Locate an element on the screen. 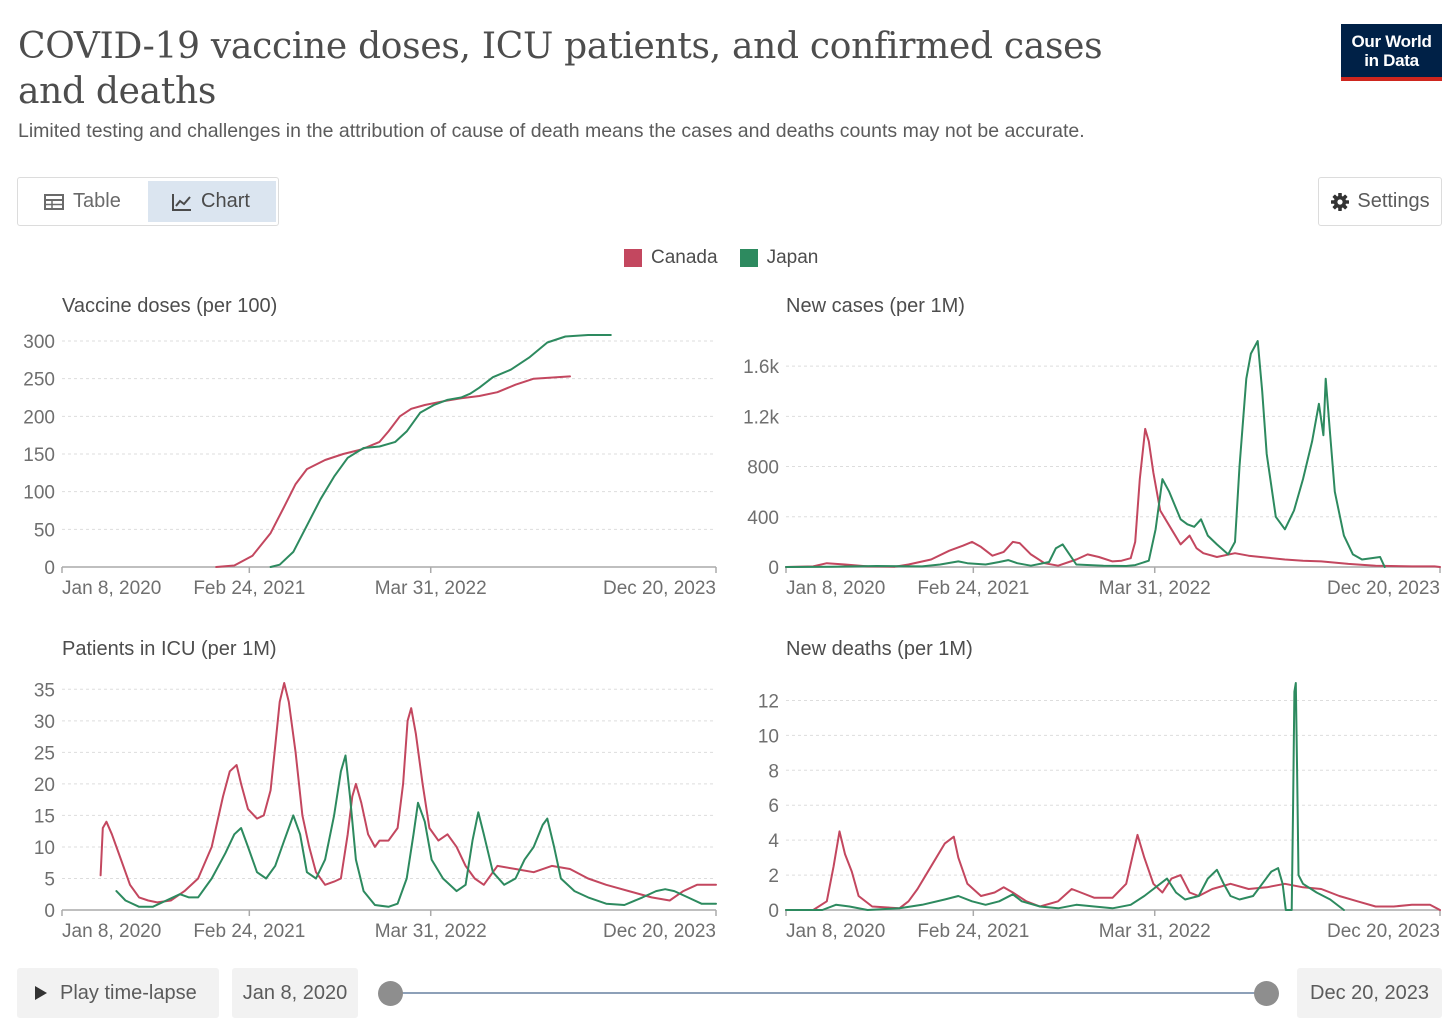  settings-label: Settings is located at coordinates (1393, 201).